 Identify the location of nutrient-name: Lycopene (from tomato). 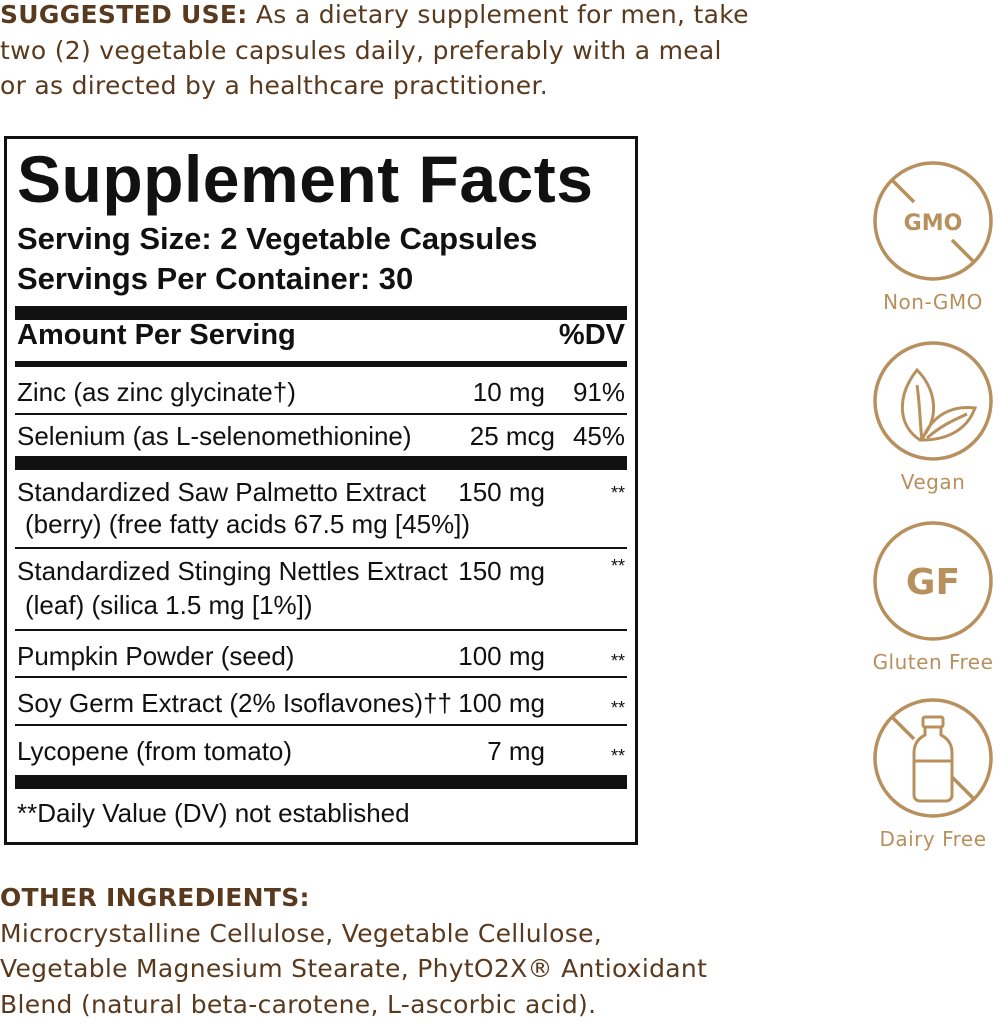
(155, 751).